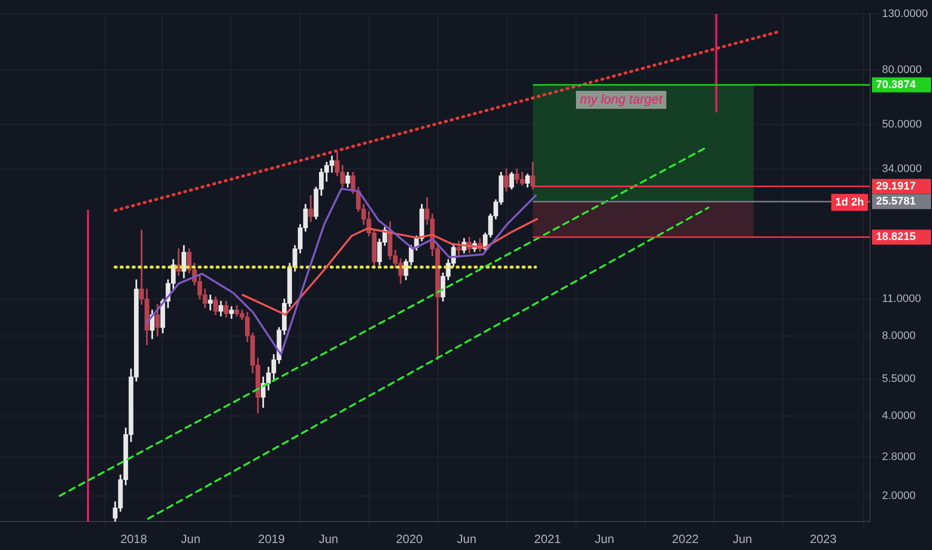 This screenshot has width=932, height=550. Describe the element at coordinates (902, 168) in the screenshot. I see `y-tick-label: 34.0000` at that location.